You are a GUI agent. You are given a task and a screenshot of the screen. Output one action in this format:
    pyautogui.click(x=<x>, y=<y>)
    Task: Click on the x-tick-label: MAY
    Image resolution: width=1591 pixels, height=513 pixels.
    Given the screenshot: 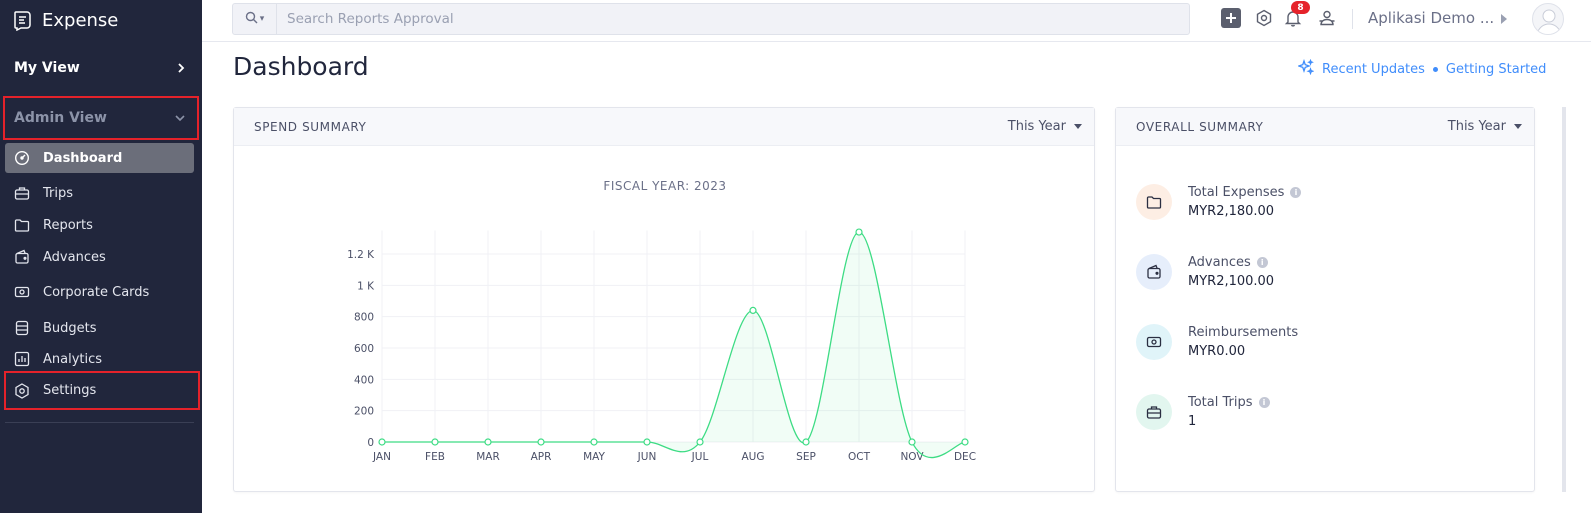 What is the action you would take?
    pyautogui.click(x=594, y=457)
    